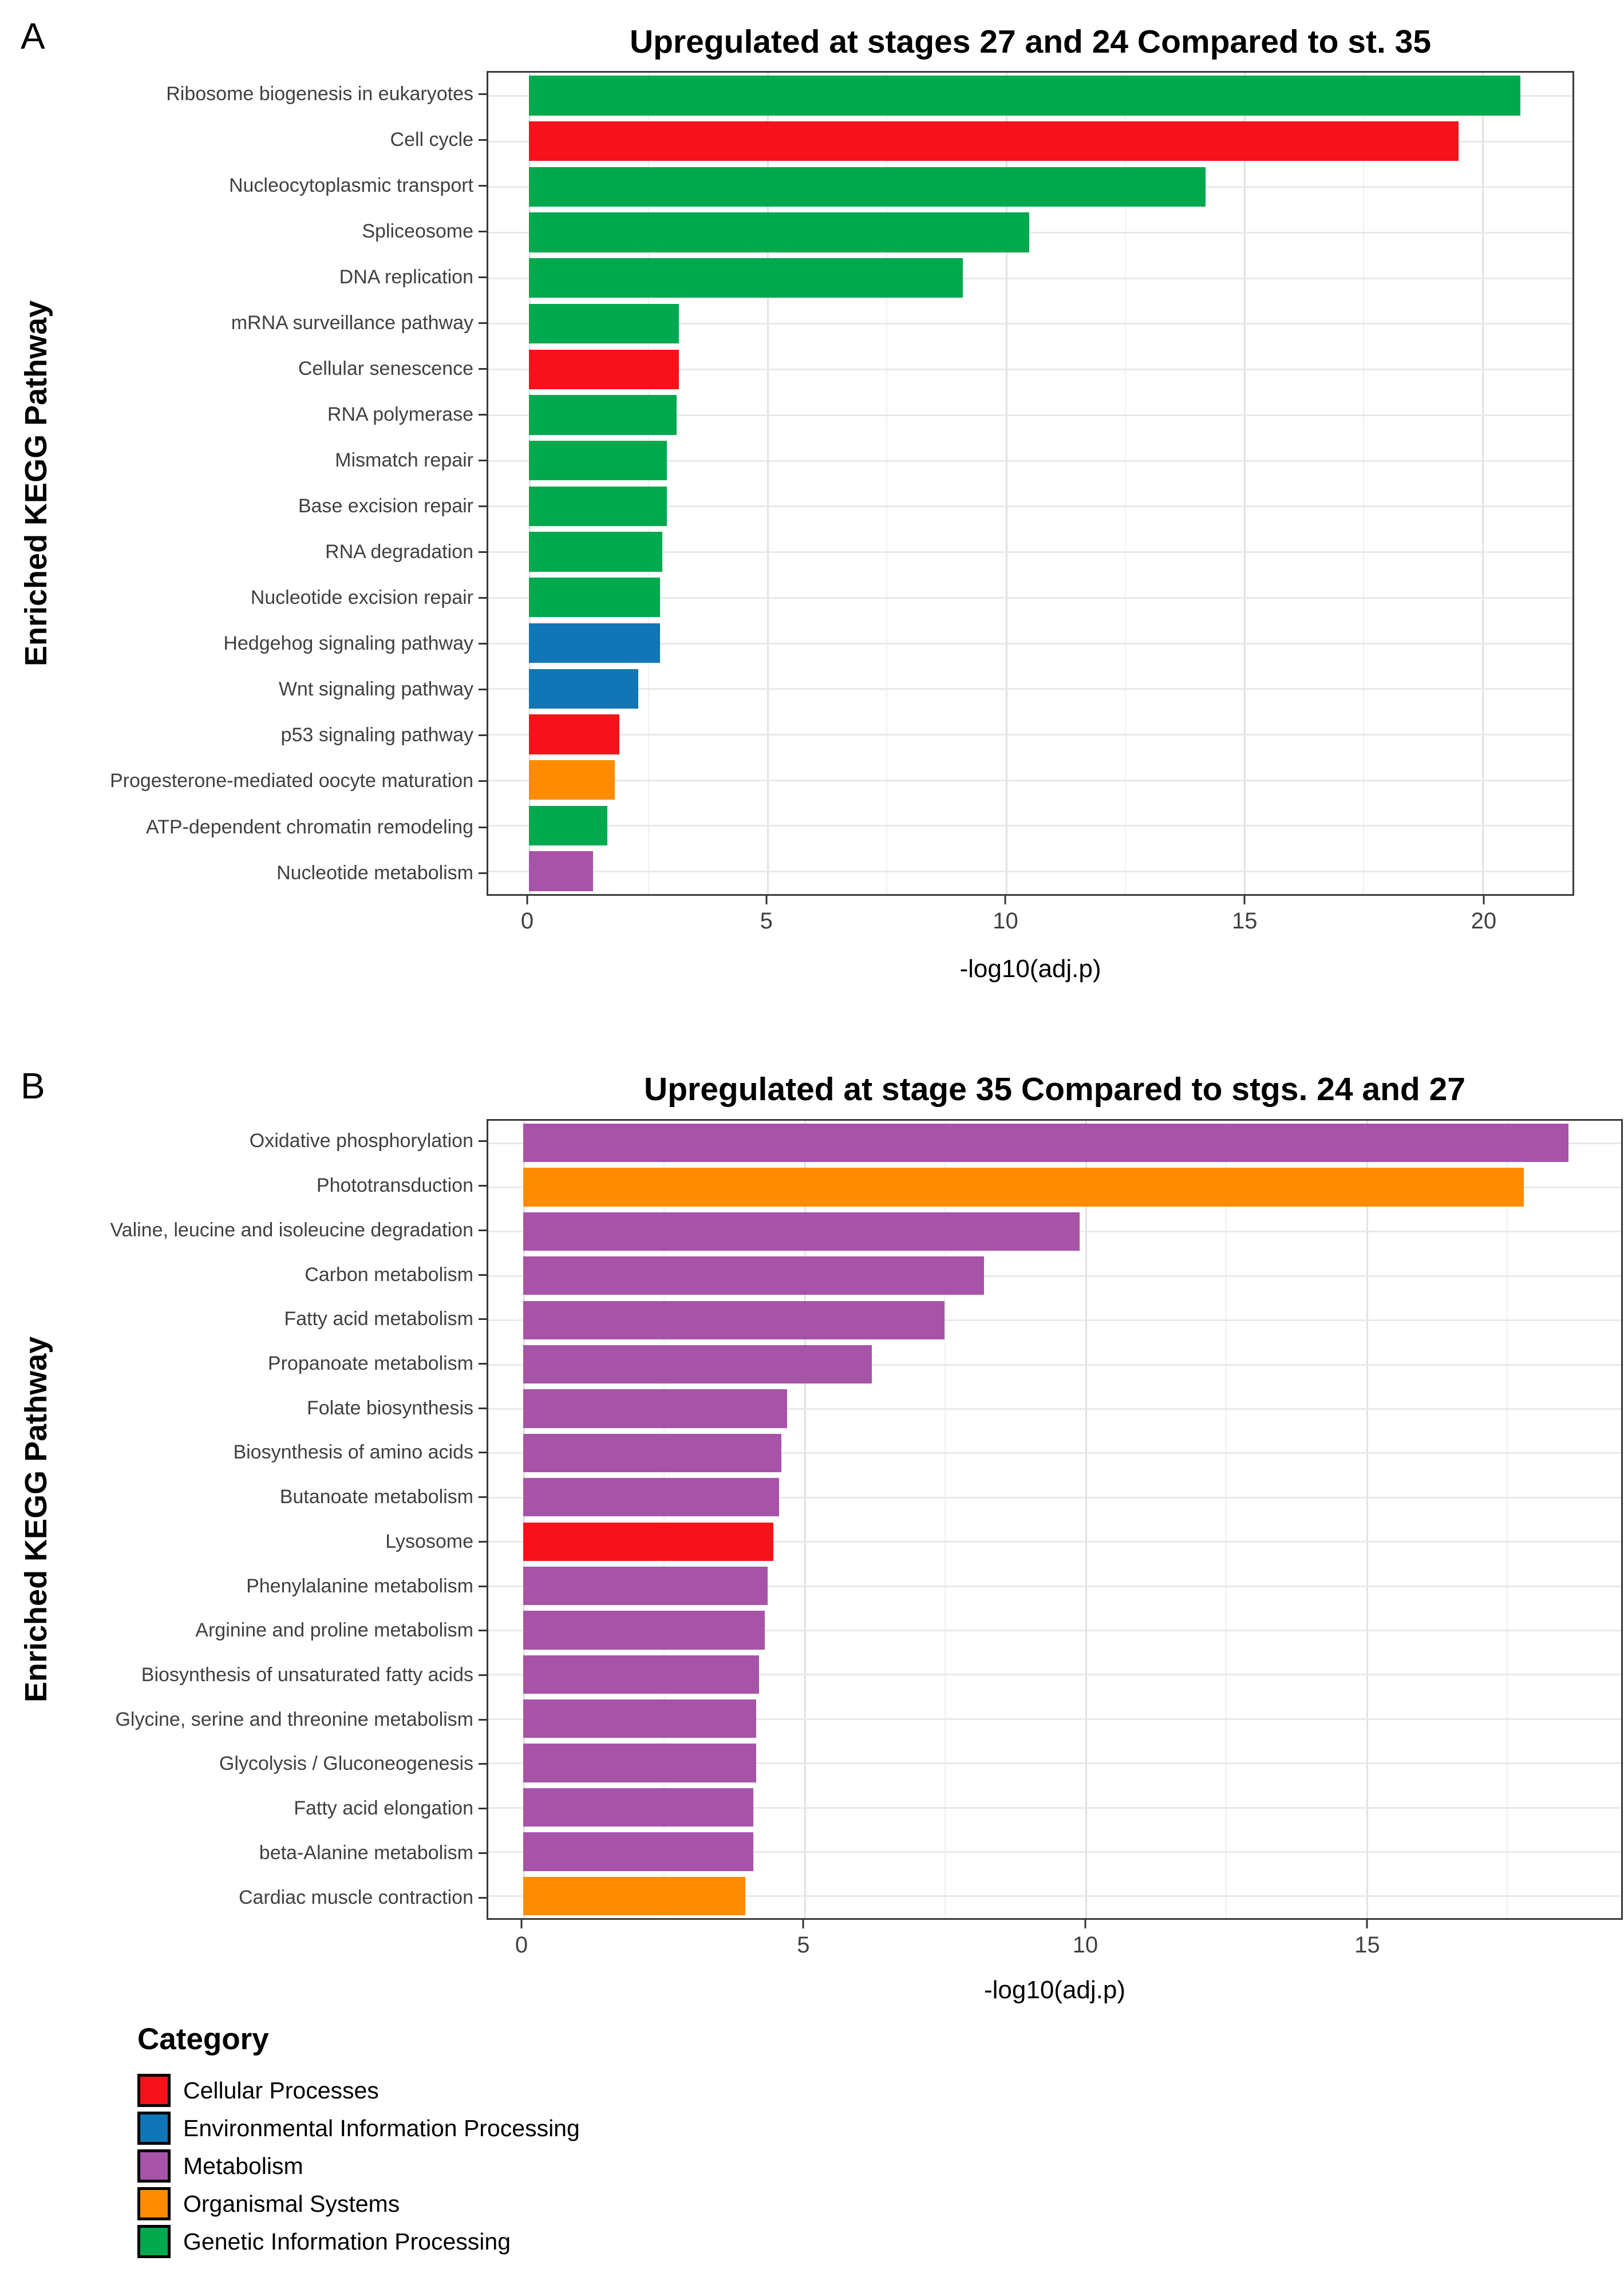  What do you see at coordinates (358, 2204) in the screenshot?
I see `legend-item: Organismal Systems` at bounding box center [358, 2204].